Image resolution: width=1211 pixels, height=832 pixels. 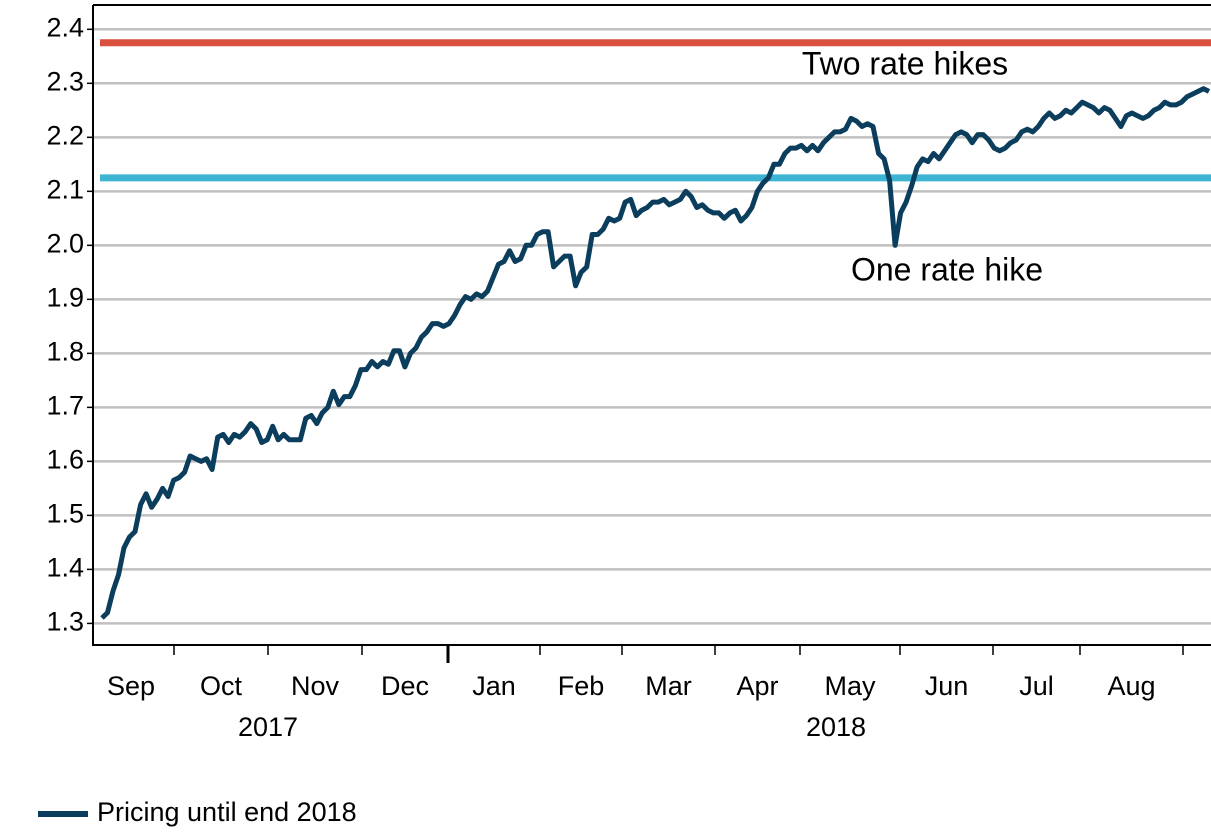 What do you see at coordinates (65, 568) in the screenshot?
I see `y-tick-label: 1.4` at bounding box center [65, 568].